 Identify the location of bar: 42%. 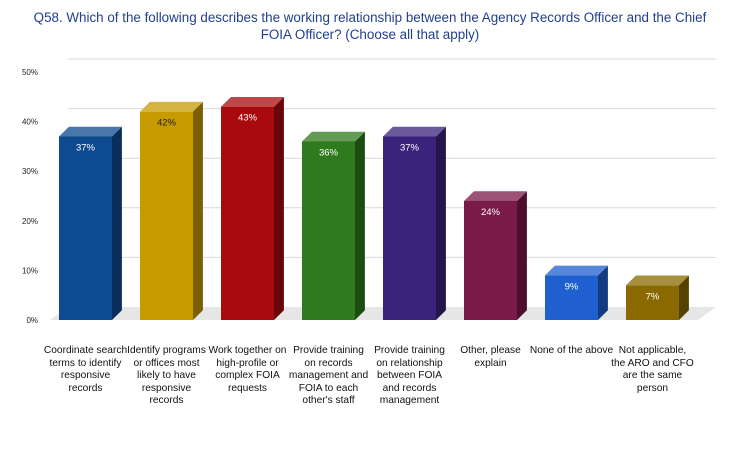
(171, 211).